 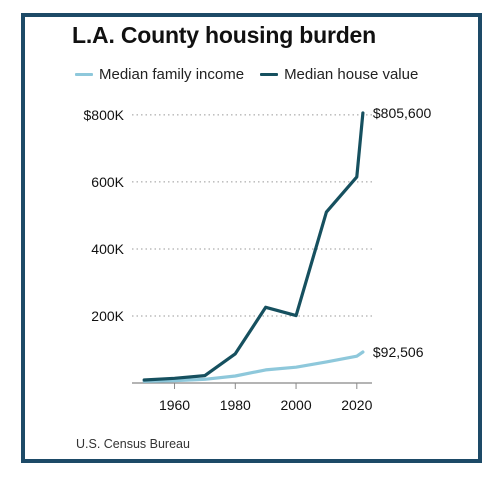 I want to click on legend-item-income: Median family income, so click(x=159, y=74).